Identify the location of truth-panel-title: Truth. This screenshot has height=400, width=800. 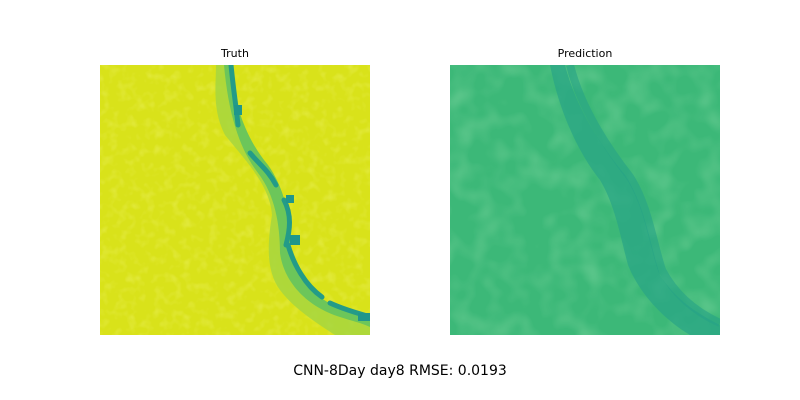
(235, 53).